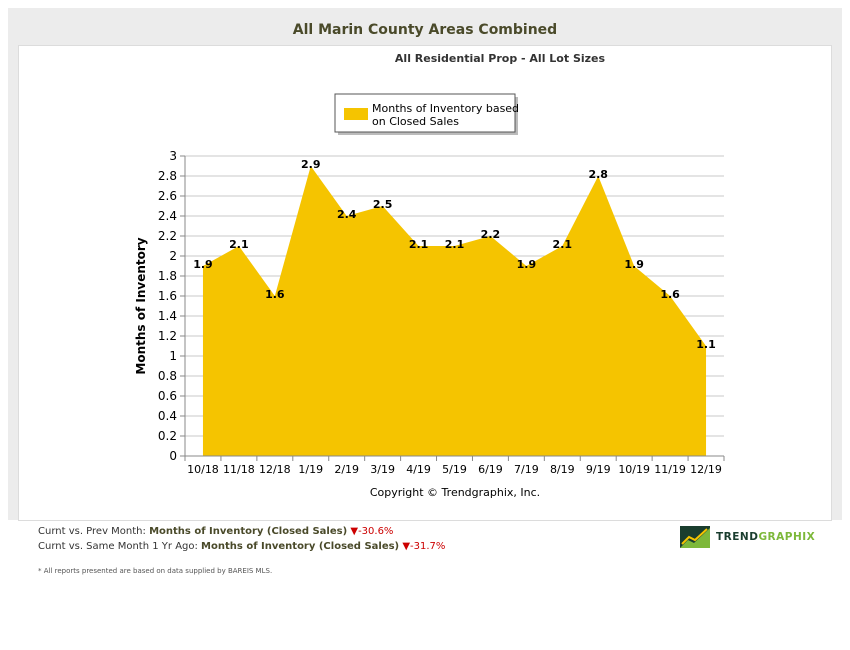  Describe the element at coordinates (445, 108) in the screenshot. I see `legend-label-line1: Months of Inventory based` at that location.